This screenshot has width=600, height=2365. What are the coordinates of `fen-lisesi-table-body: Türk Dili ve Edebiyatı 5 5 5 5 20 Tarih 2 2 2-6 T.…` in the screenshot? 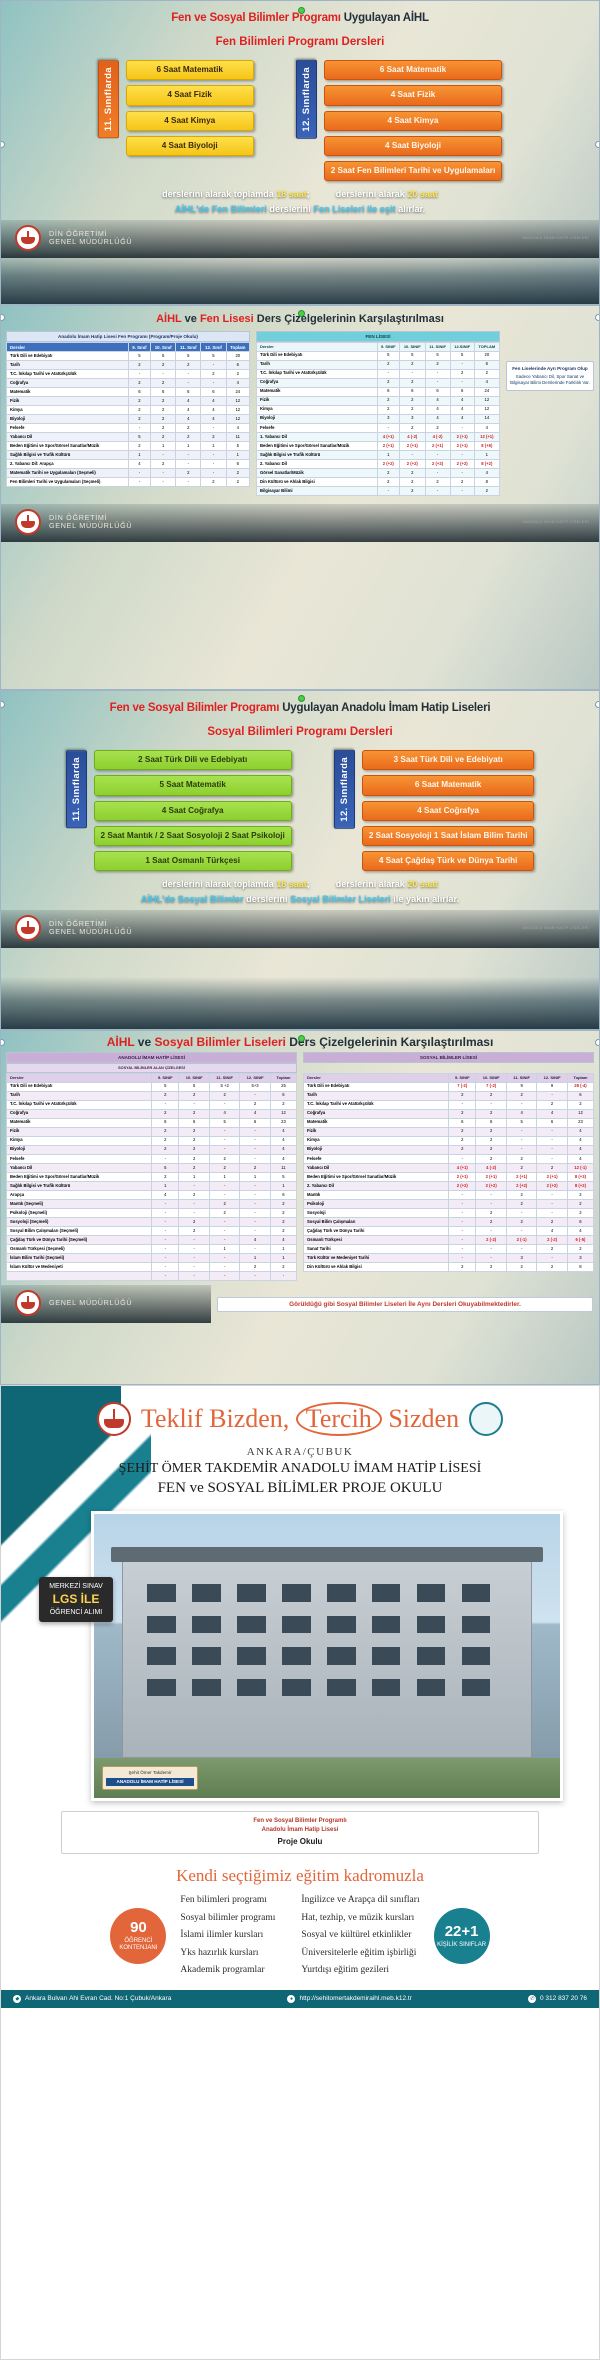 It's located at (378, 423).